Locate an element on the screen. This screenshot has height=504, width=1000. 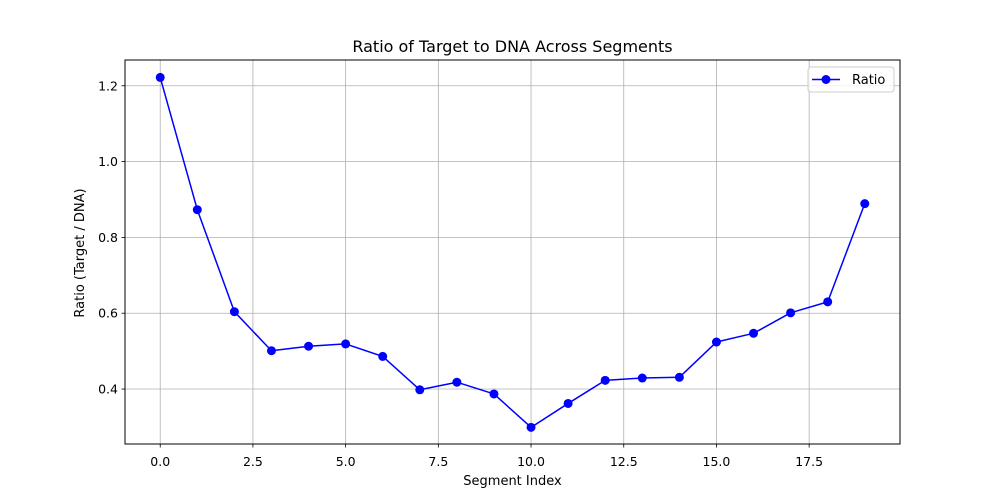
x-tick-label: 7.5 is located at coordinates (438, 461).